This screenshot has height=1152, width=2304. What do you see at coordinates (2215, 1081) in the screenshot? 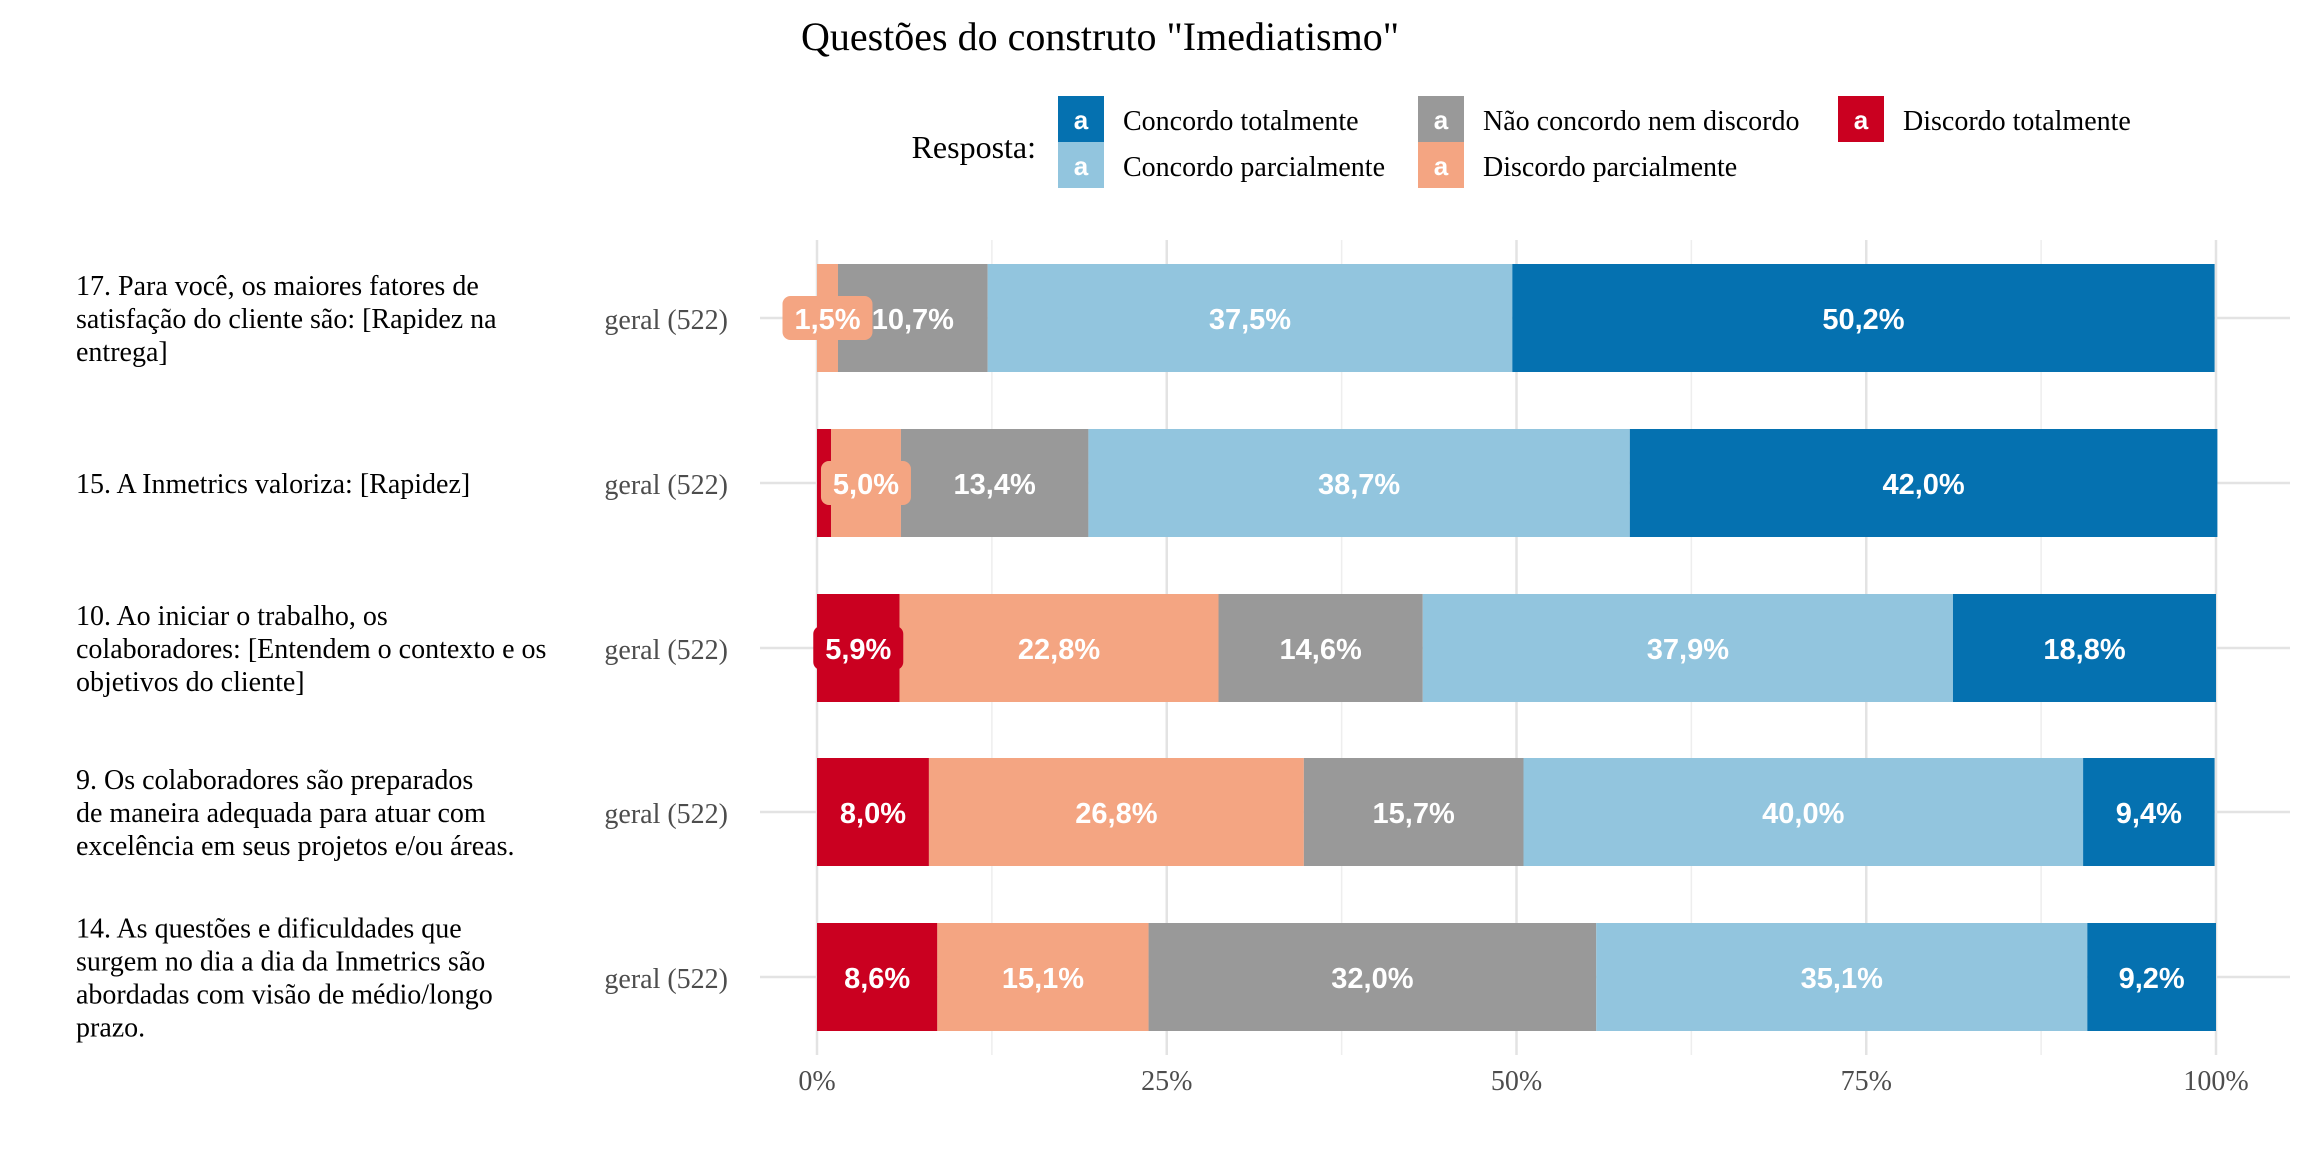
I see `x-tick-label: 100%` at bounding box center [2215, 1081].